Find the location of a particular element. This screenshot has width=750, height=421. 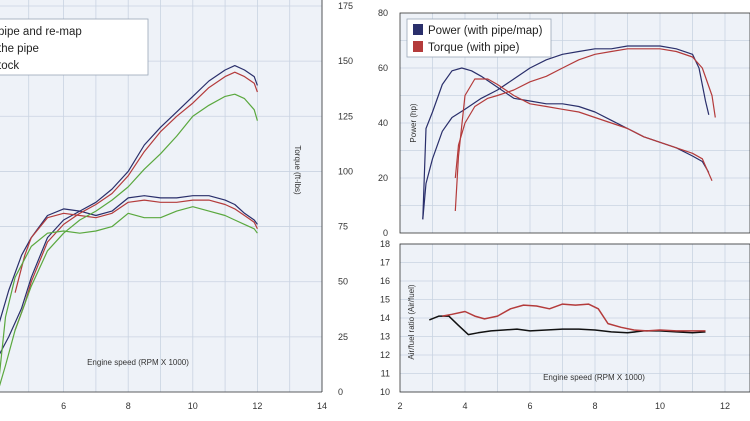

legend-label: tock is located at coordinates (9, 66).